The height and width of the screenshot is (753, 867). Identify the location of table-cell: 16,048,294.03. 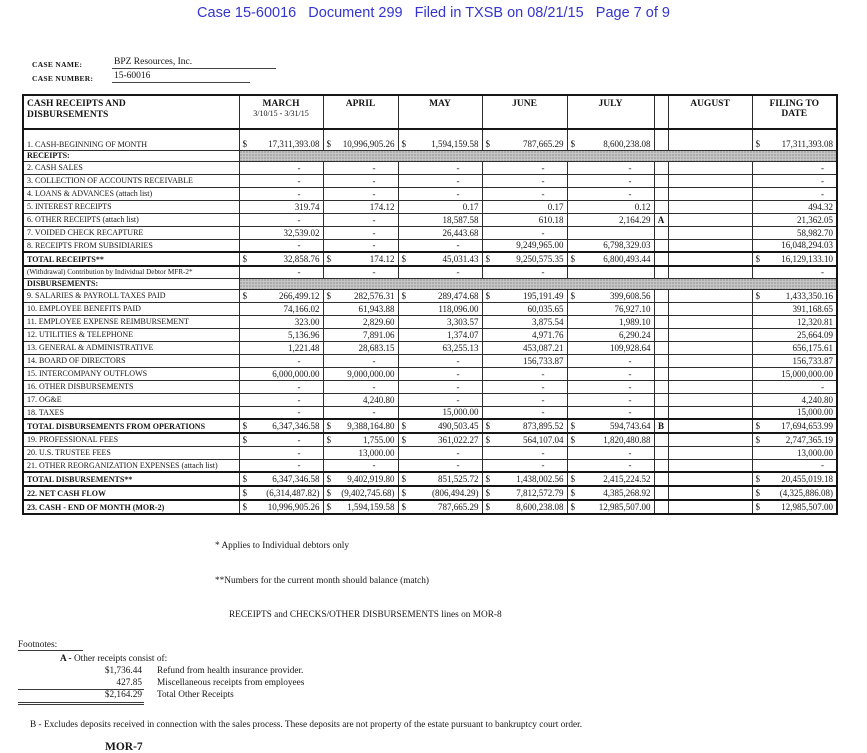
(794, 245).